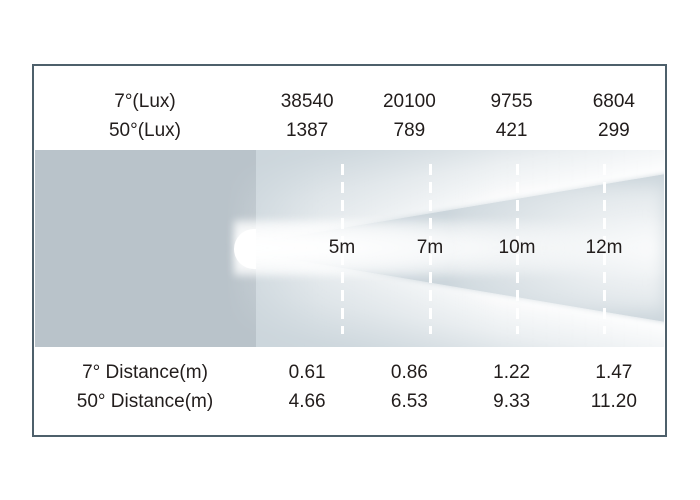  What do you see at coordinates (512, 372) in the screenshot?
I see `distance-7-value-10m: 1.22` at bounding box center [512, 372].